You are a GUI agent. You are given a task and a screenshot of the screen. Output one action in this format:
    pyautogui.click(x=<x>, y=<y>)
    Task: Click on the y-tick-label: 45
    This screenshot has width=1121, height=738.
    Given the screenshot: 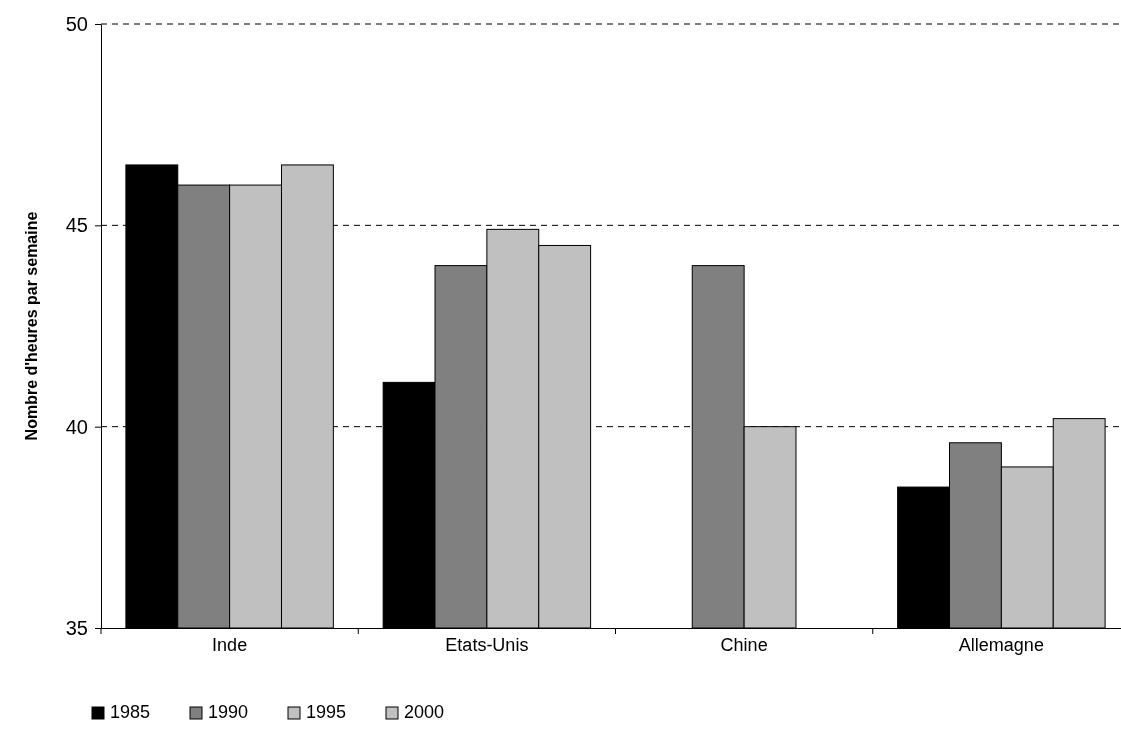 What is the action you would take?
    pyautogui.click(x=76, y=225)
    